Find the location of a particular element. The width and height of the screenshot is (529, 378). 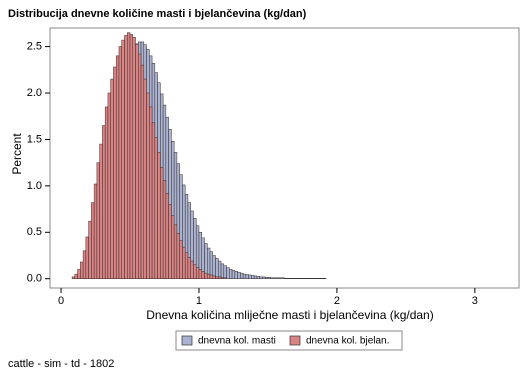

legend-label: dnevna kol. masti is located at coordinates (237, 341).